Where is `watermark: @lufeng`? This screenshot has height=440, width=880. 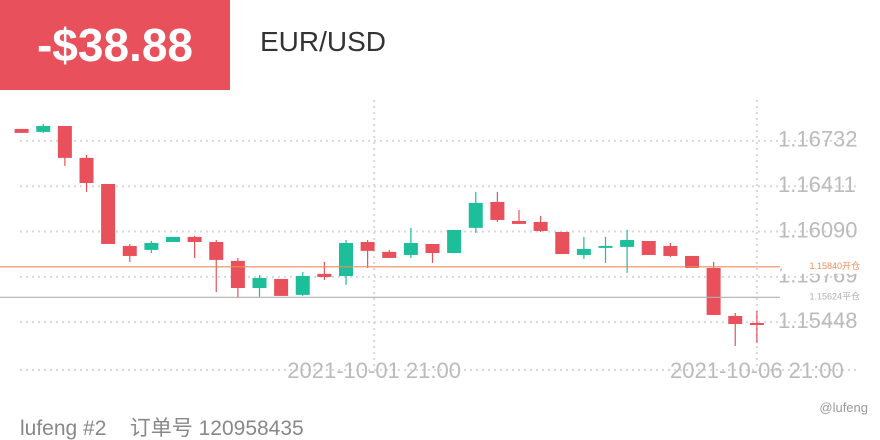
watermark: @lufeng is located at coordinates (843, 407).